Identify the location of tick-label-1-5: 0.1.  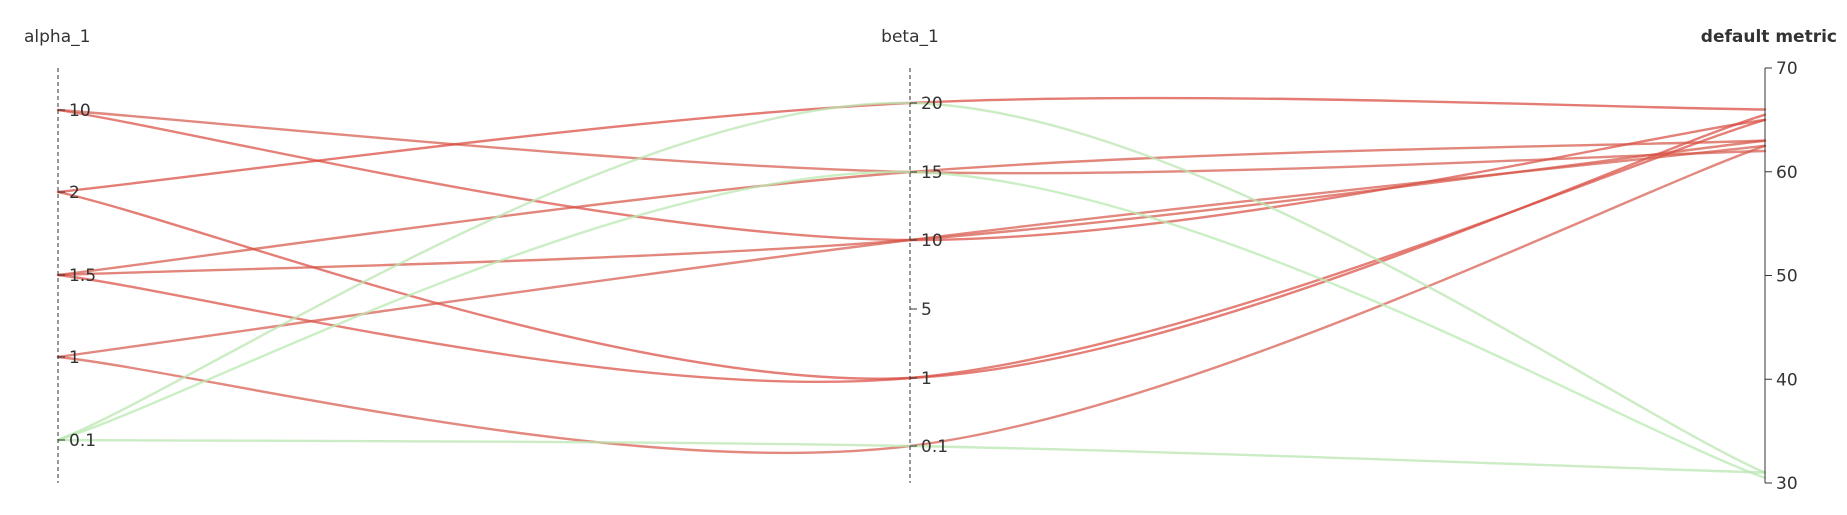
(934, 447).